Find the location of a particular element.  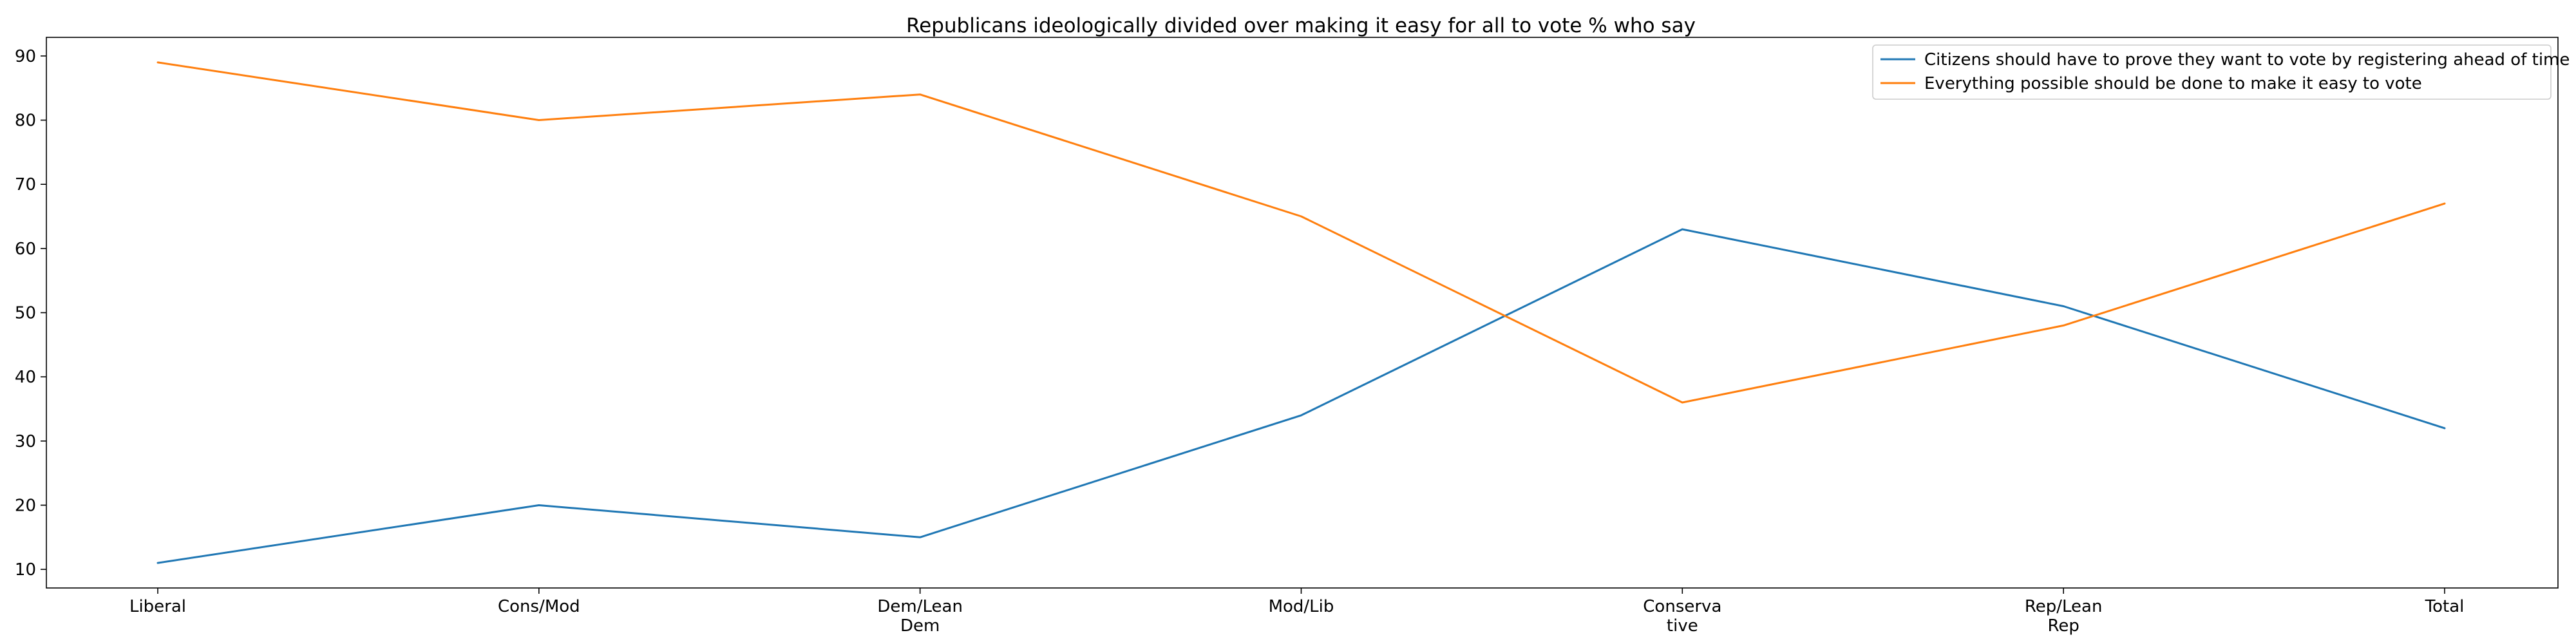

y-tick-label: 60 is located at coordinates (26, 249).